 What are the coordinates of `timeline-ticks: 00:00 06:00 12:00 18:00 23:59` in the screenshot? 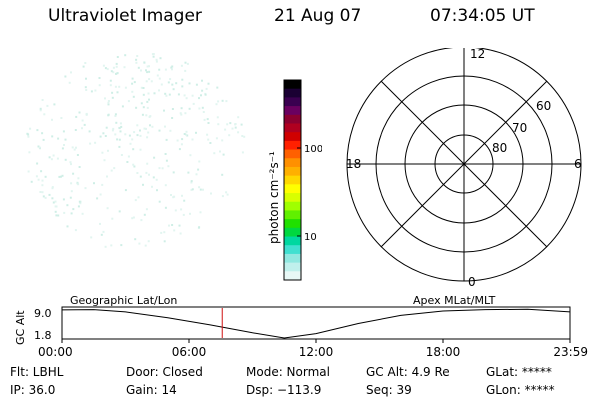 It's located at (313, 349).